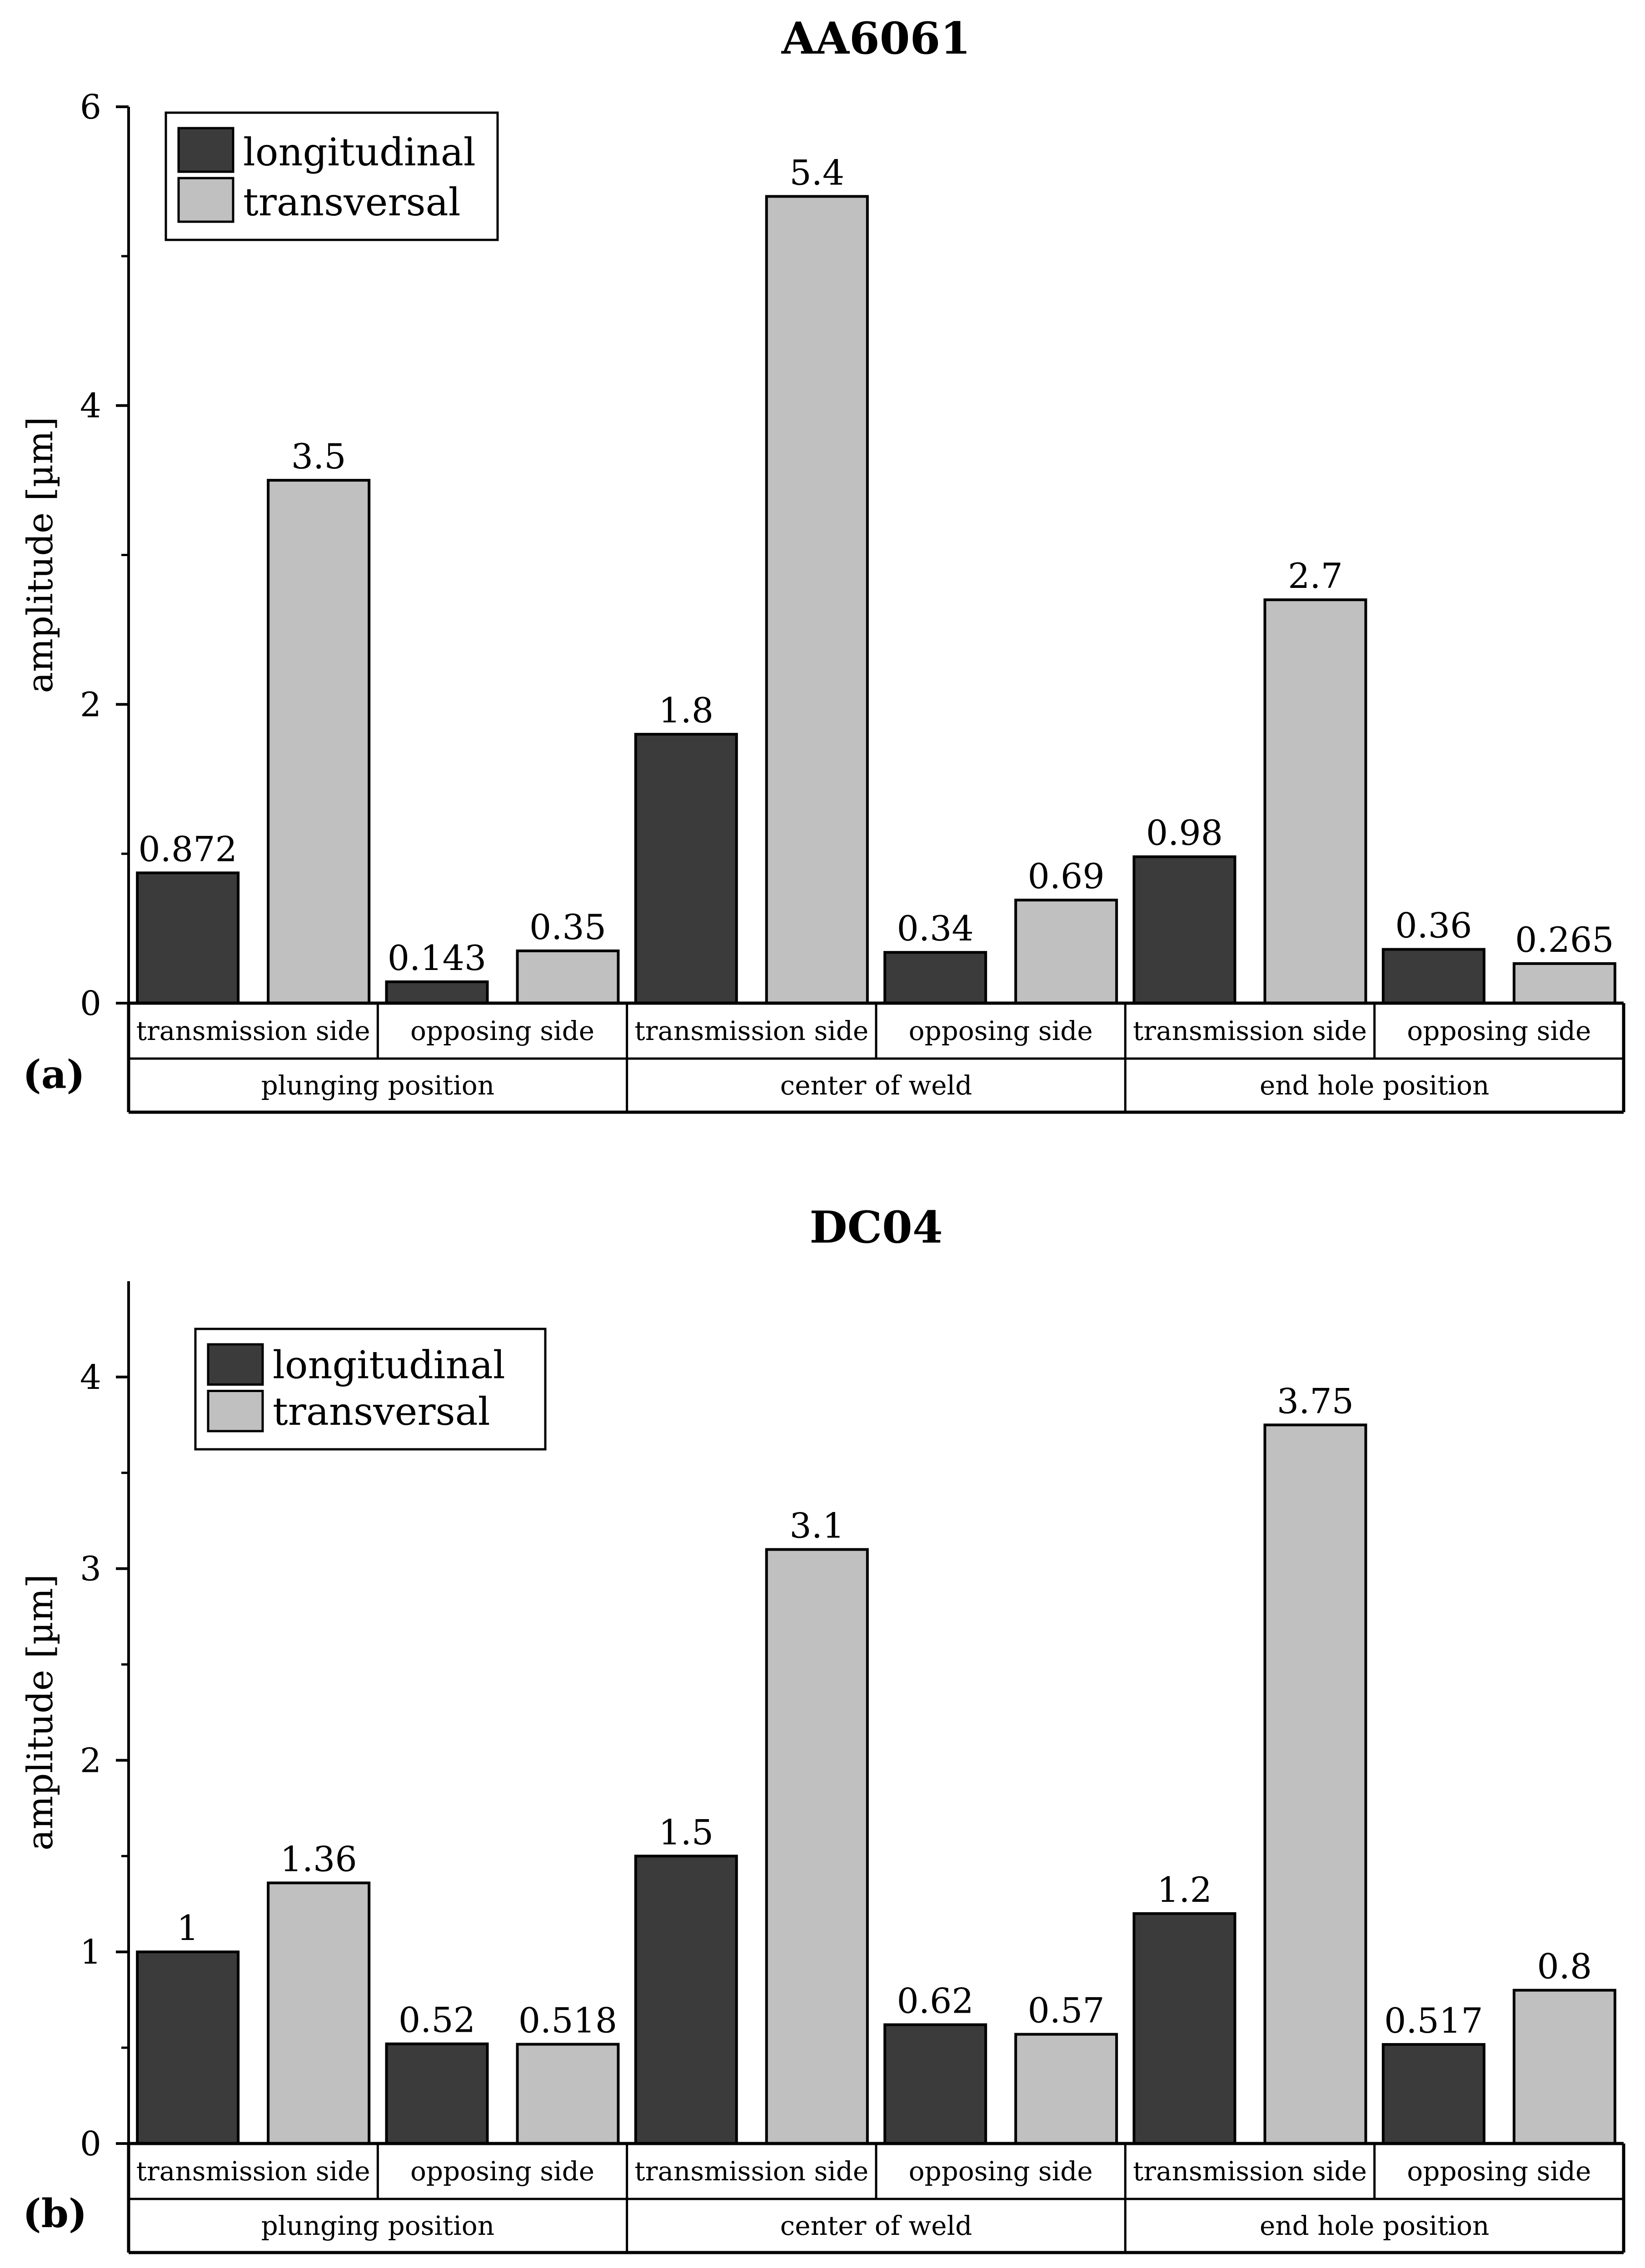 The image size is (1645, 2268). What do you see at coordinates (1066, 876) in the screenshot?
I see `data-label: 0.69` at bounding box center [1066, 876].